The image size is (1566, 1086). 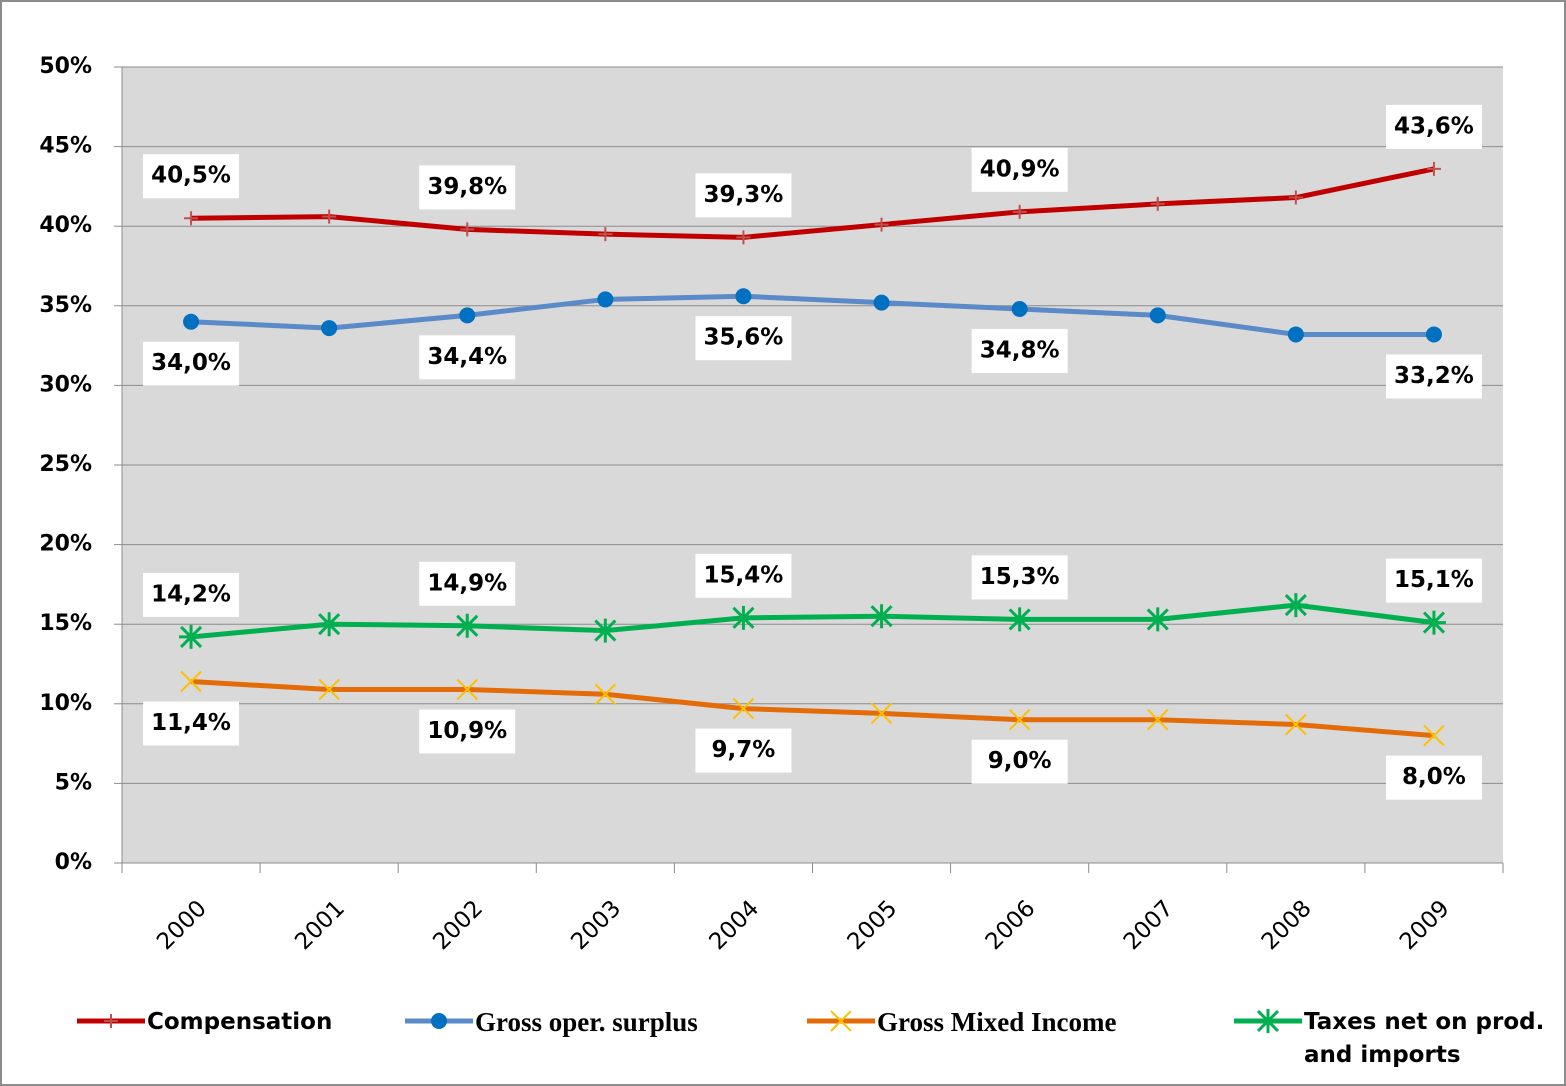 I want to click on data-label: 9,0%, so click(x=1020, y=761).